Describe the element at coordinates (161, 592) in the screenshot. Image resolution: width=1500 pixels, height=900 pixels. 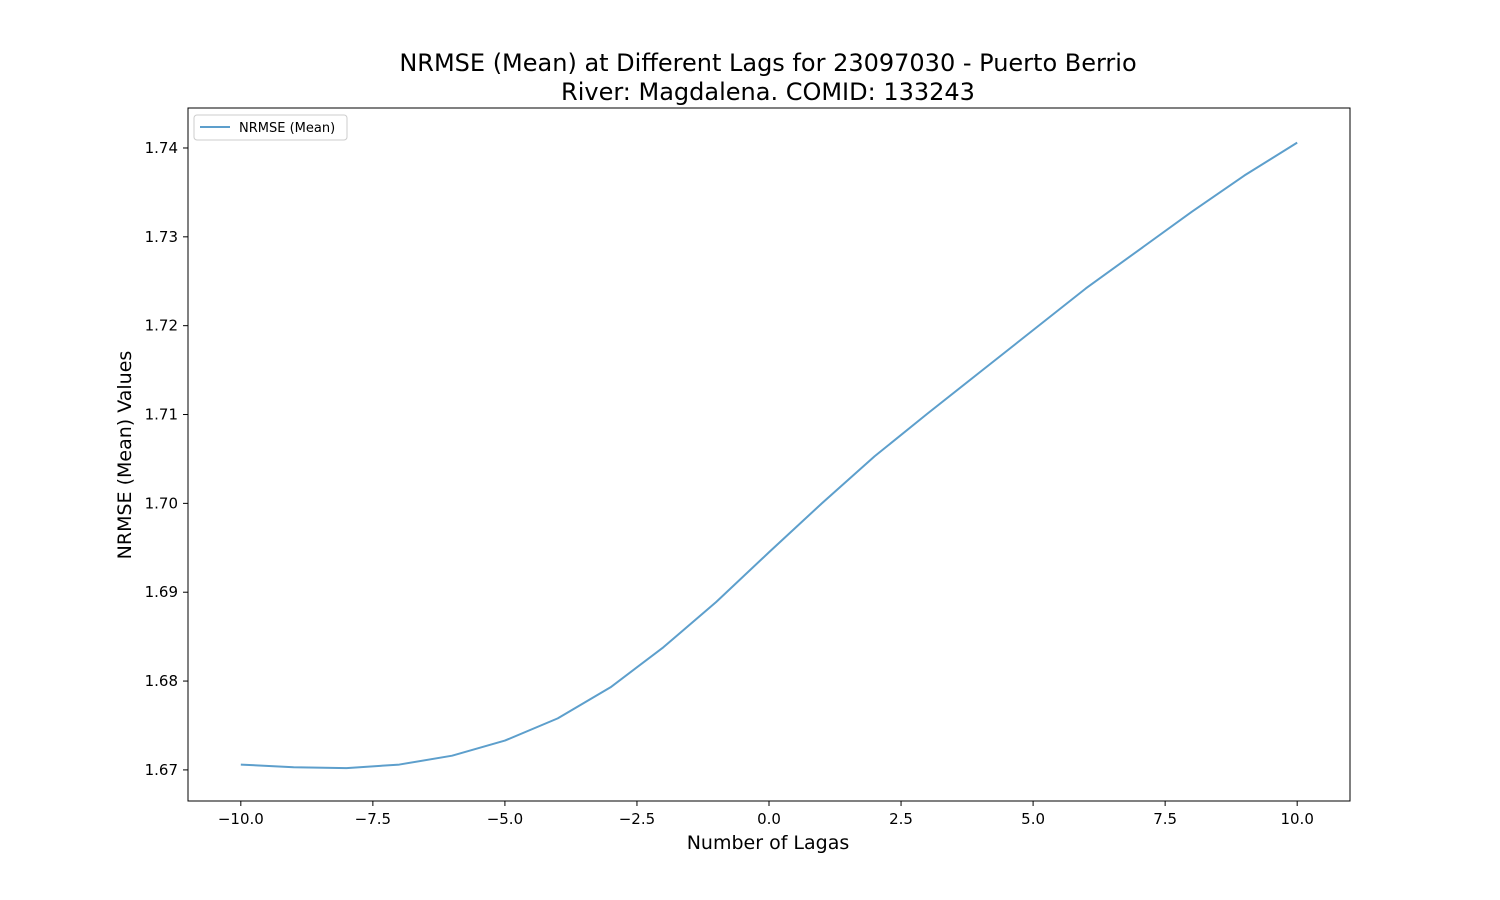
I see `y-tick-label: 1.69` at that location.